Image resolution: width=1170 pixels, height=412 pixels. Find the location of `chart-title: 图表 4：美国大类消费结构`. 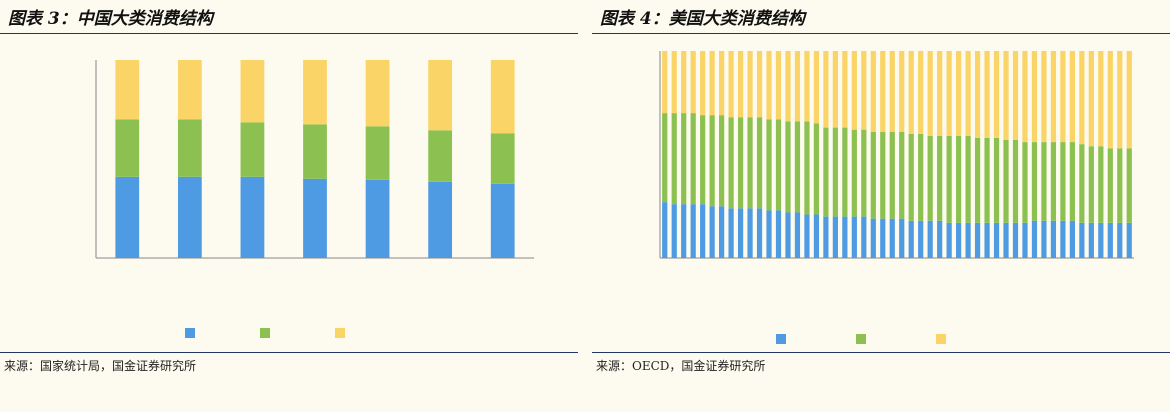

chart-title: 图表 4：美国大类消费结构 is located at coordinates (702, 19).